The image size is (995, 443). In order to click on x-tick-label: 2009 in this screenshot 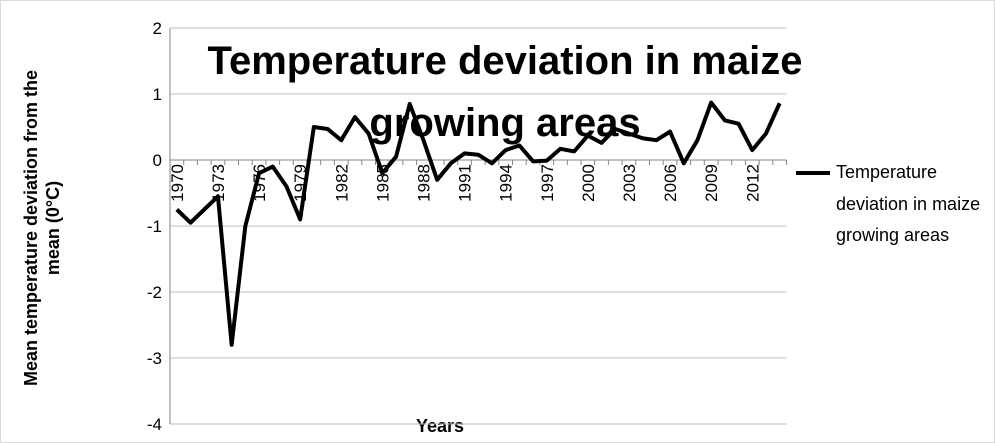, I will do `click(711, 183)`.